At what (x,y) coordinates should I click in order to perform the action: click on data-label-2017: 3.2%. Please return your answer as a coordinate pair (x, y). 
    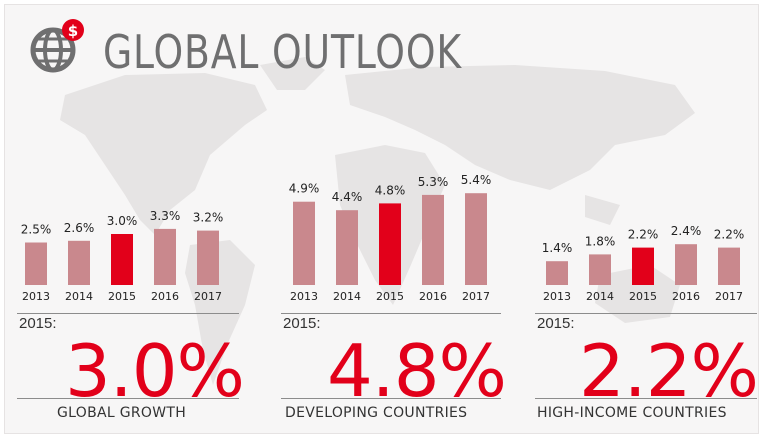
    Looking at the image, I should click on (208, 218).